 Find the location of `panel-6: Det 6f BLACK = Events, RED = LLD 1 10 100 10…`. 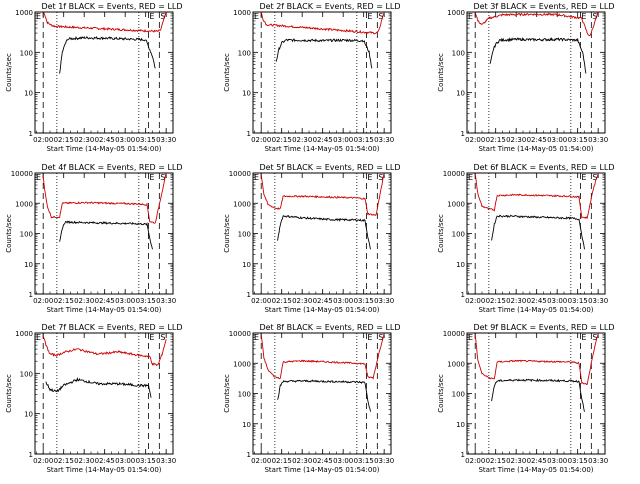

panel-6: Det 6f BLACK = Events, RED = LLD 1 10 100 10… is located at coordinates (526, 238).